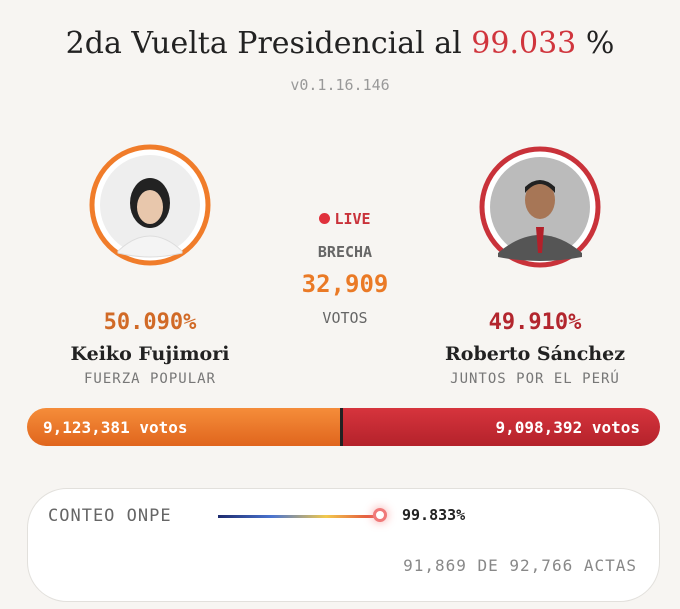 The width and height of the screenshot is (680, 609). Describe the element at coordinates (535, 322) in the screenshot. I see `percent: 49.910%` at that location.